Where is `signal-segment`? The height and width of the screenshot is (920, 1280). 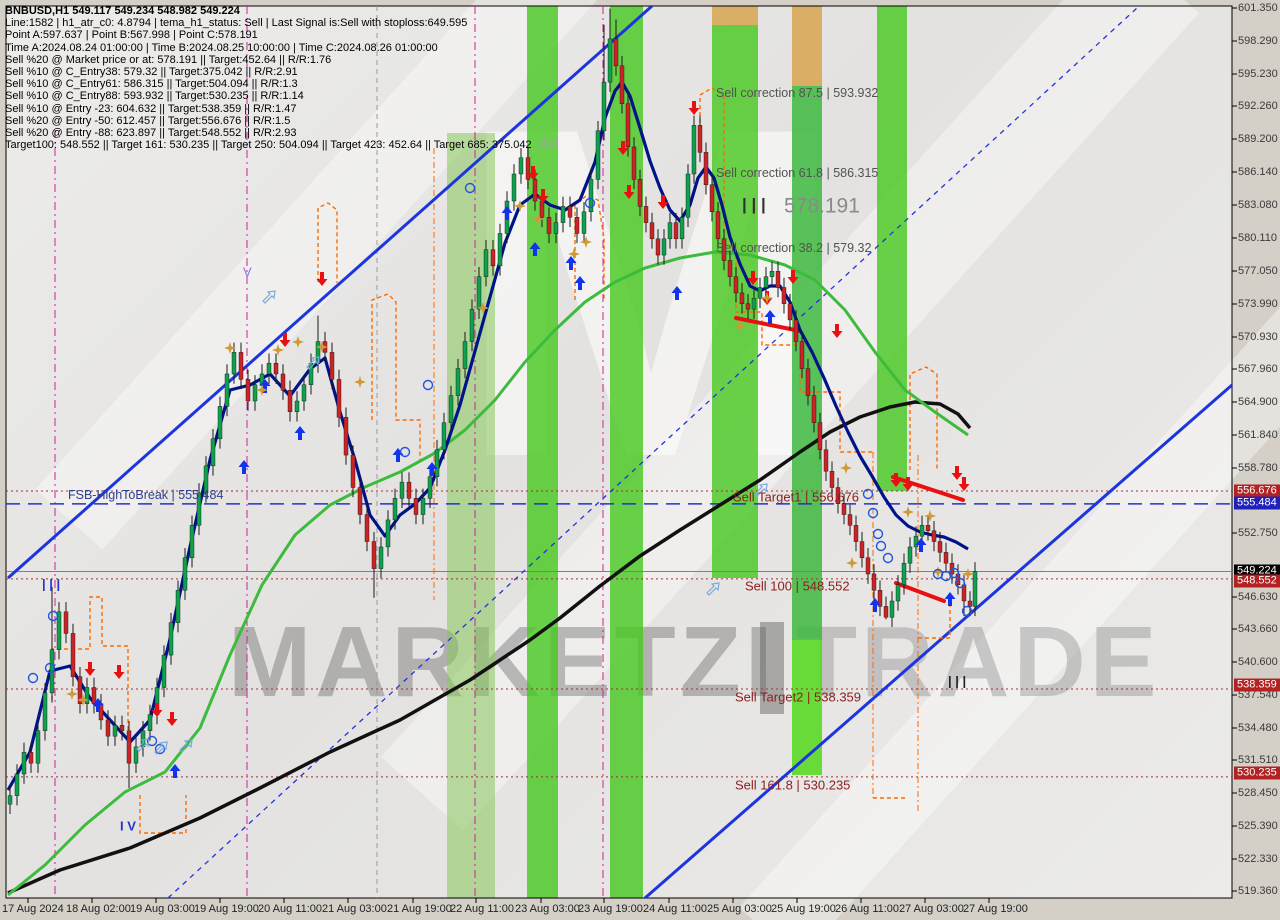
signal-segment is located at coordinates (920, 592).